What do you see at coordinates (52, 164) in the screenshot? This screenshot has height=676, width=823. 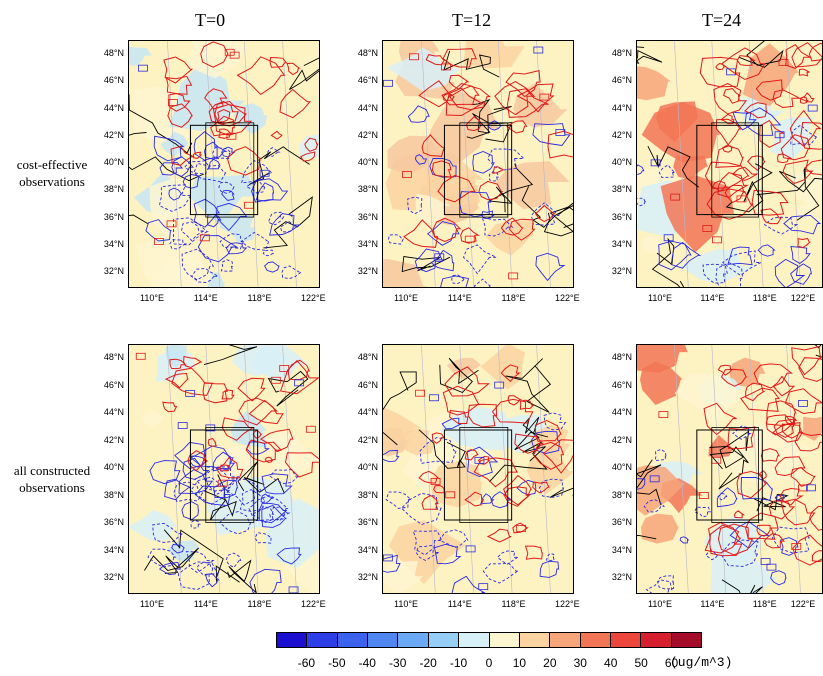 I see `row-label-line1: cost-effective` at bounding box center [52, 164].